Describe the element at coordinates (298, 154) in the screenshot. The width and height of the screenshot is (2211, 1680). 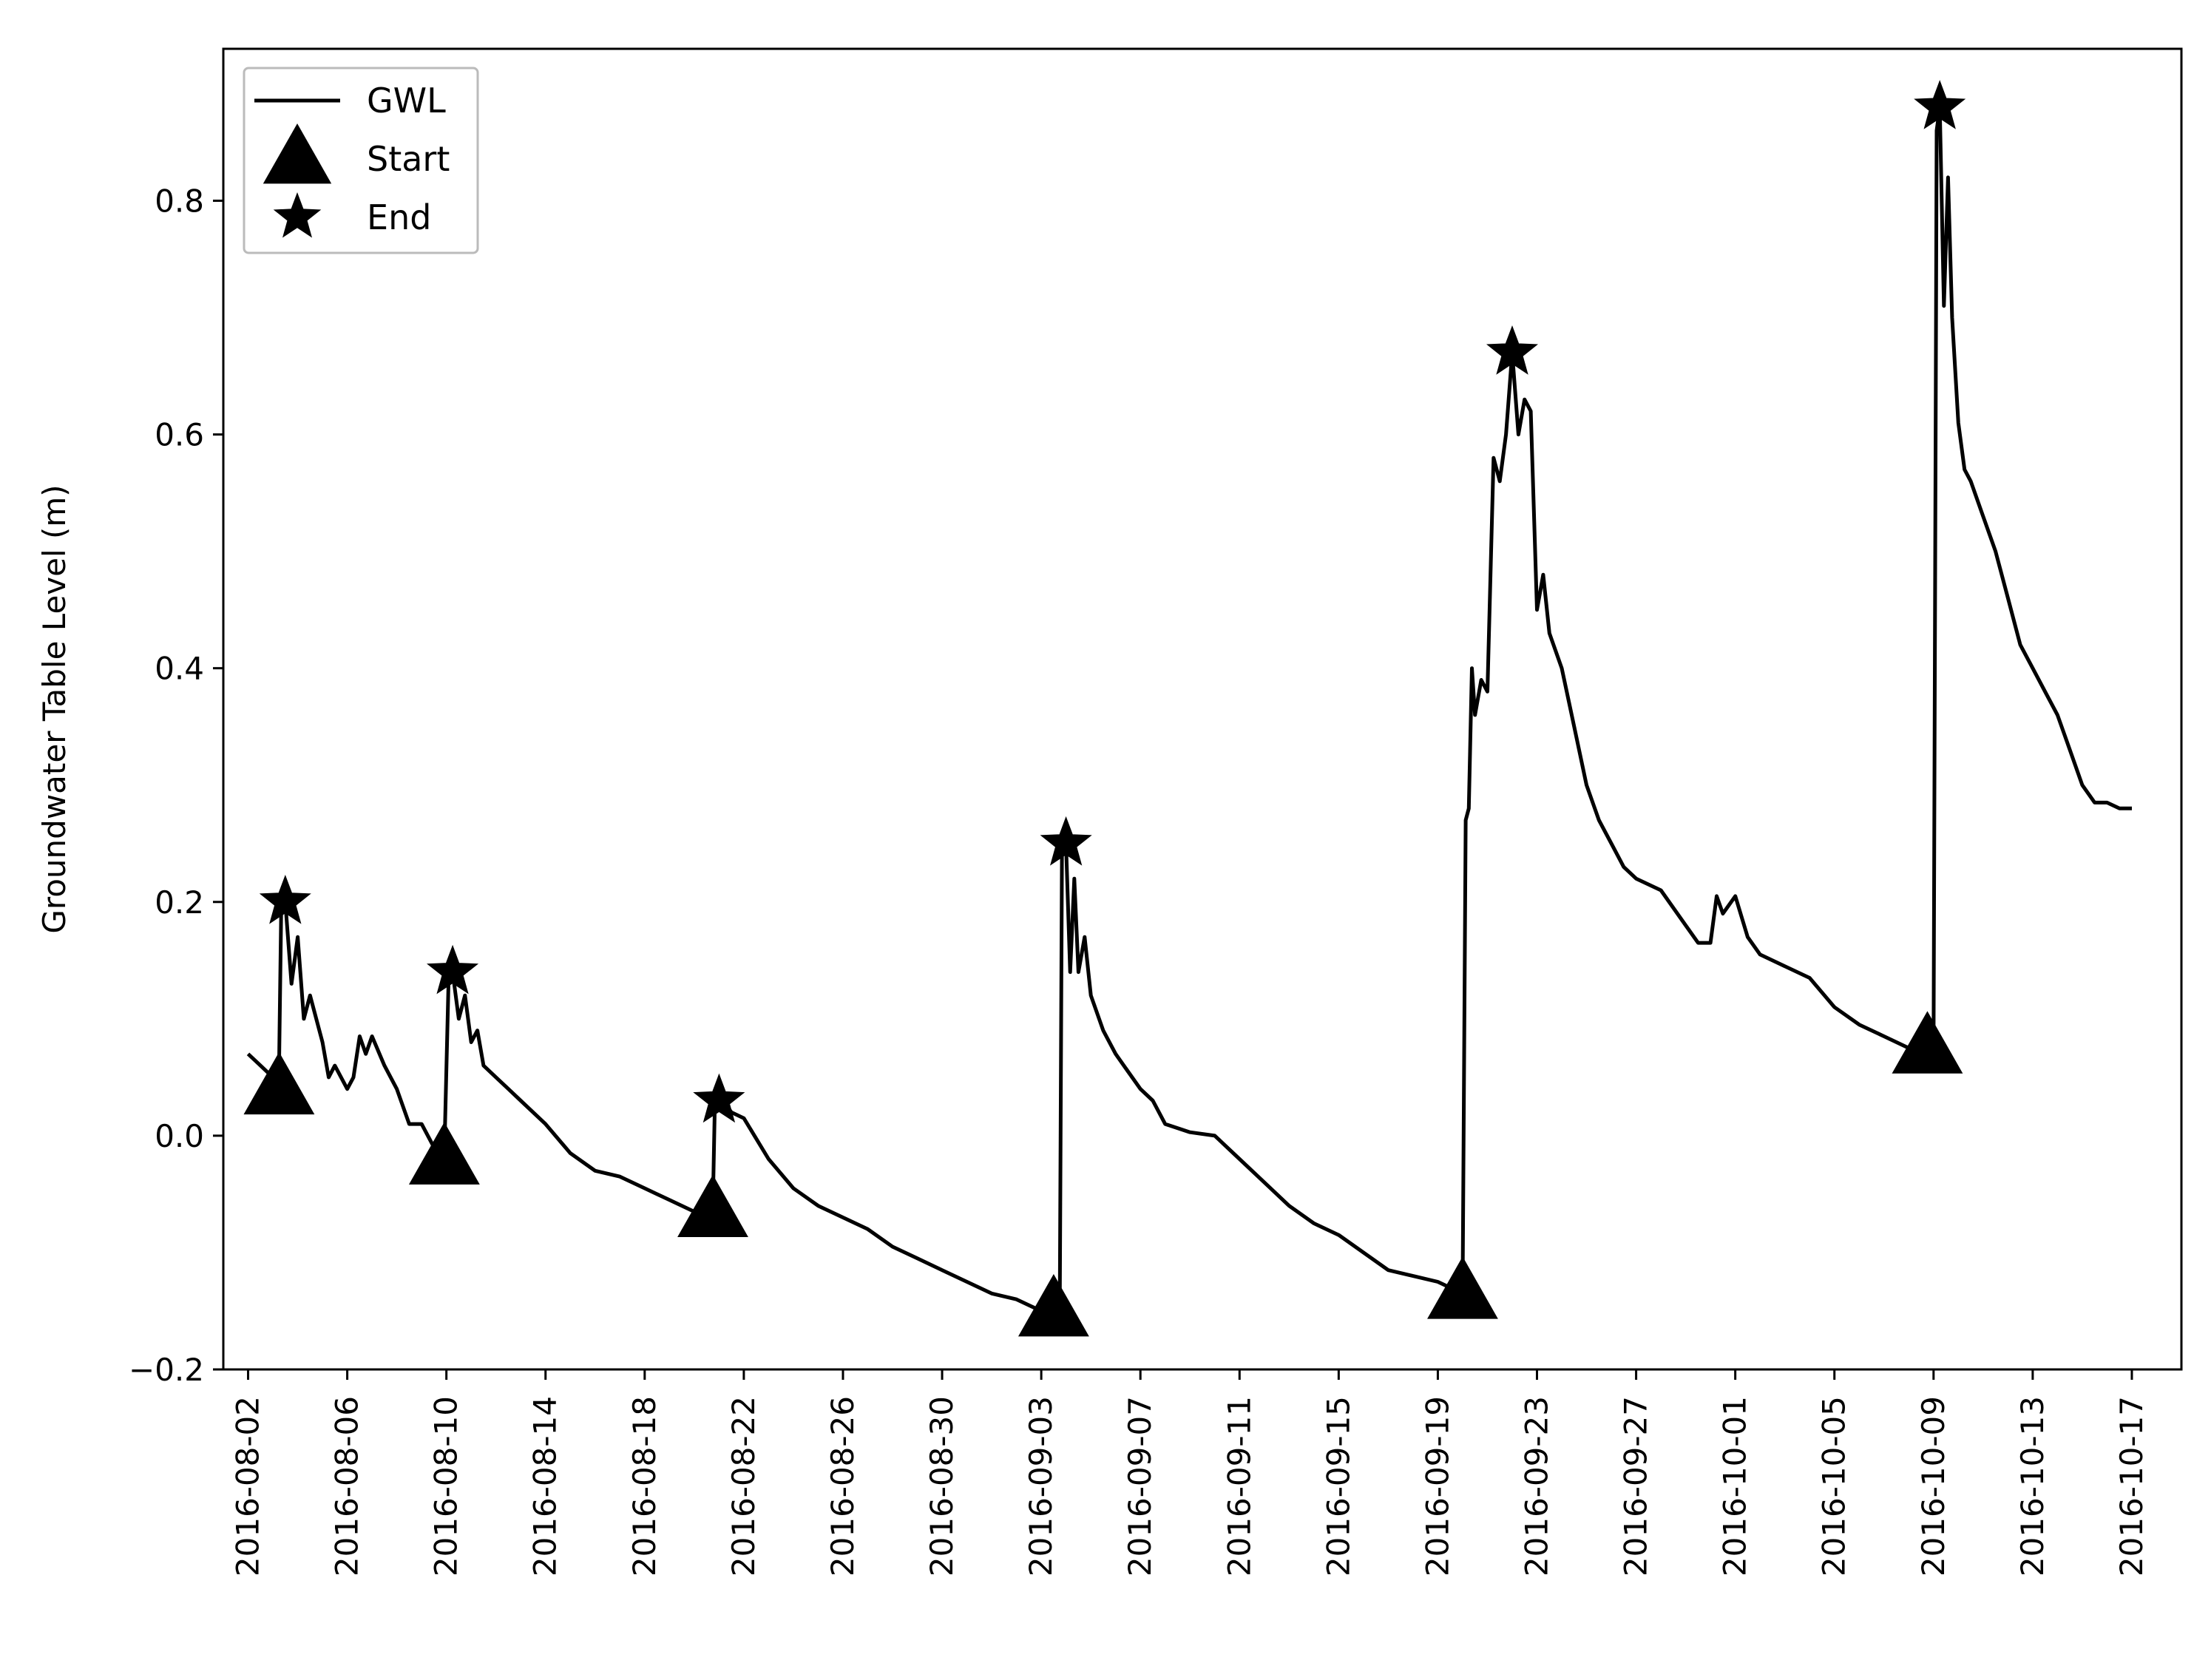
I see `legend-swatch-start` at that location.